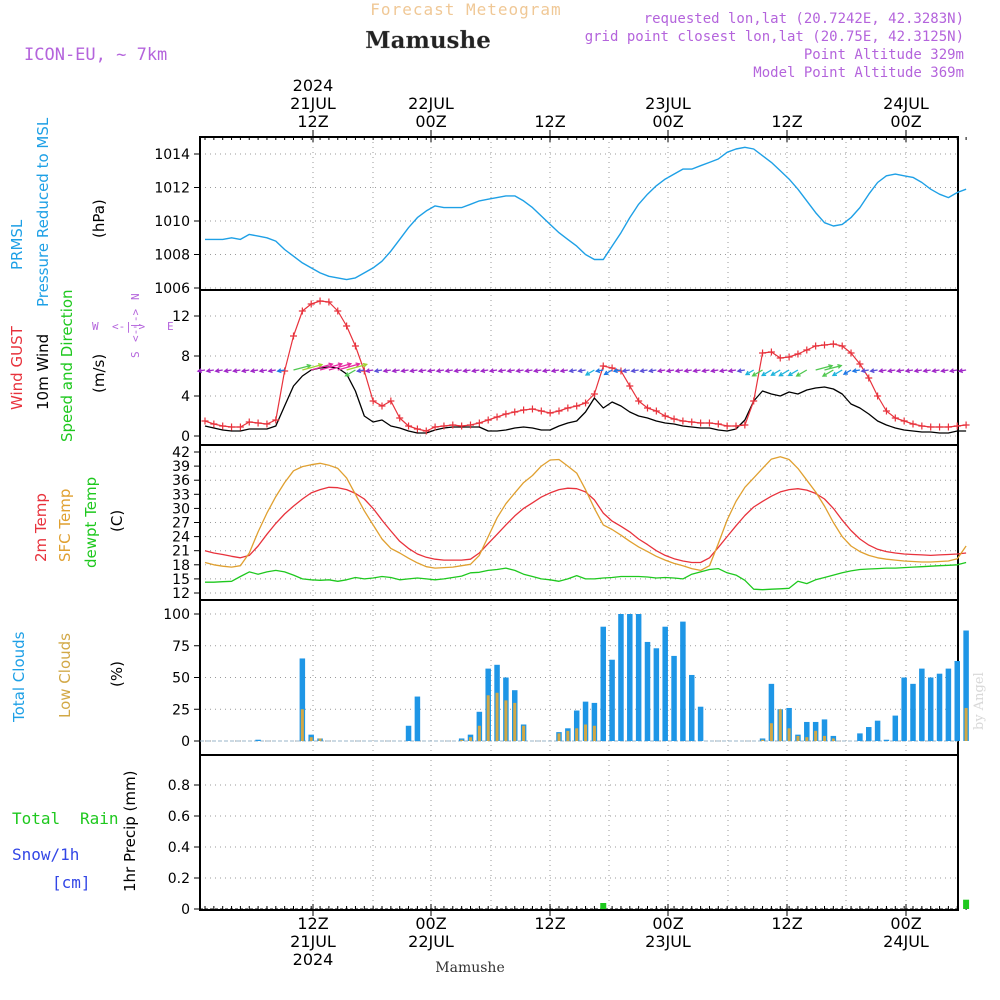 The width and height of the screenshot is (1000, 1000). I want to click on wind-panel: 0 4 8 12, so click(565, 367).